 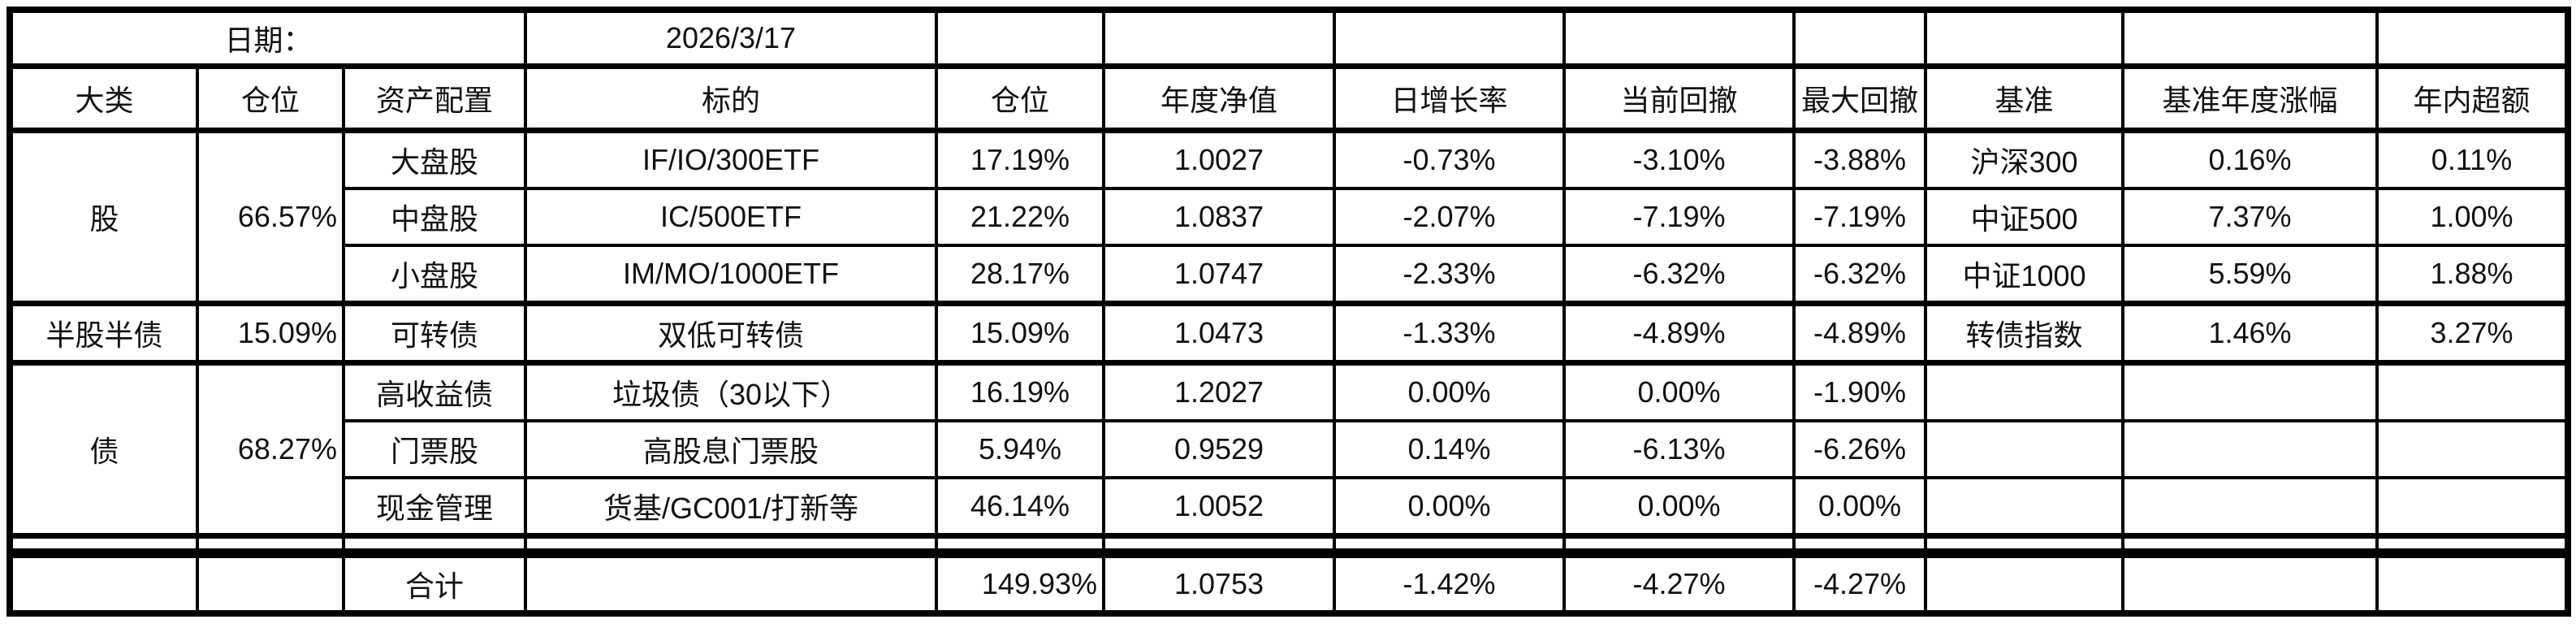 I want to click on total-weight-cell: 149.93%, so click(x=1020, y=583).